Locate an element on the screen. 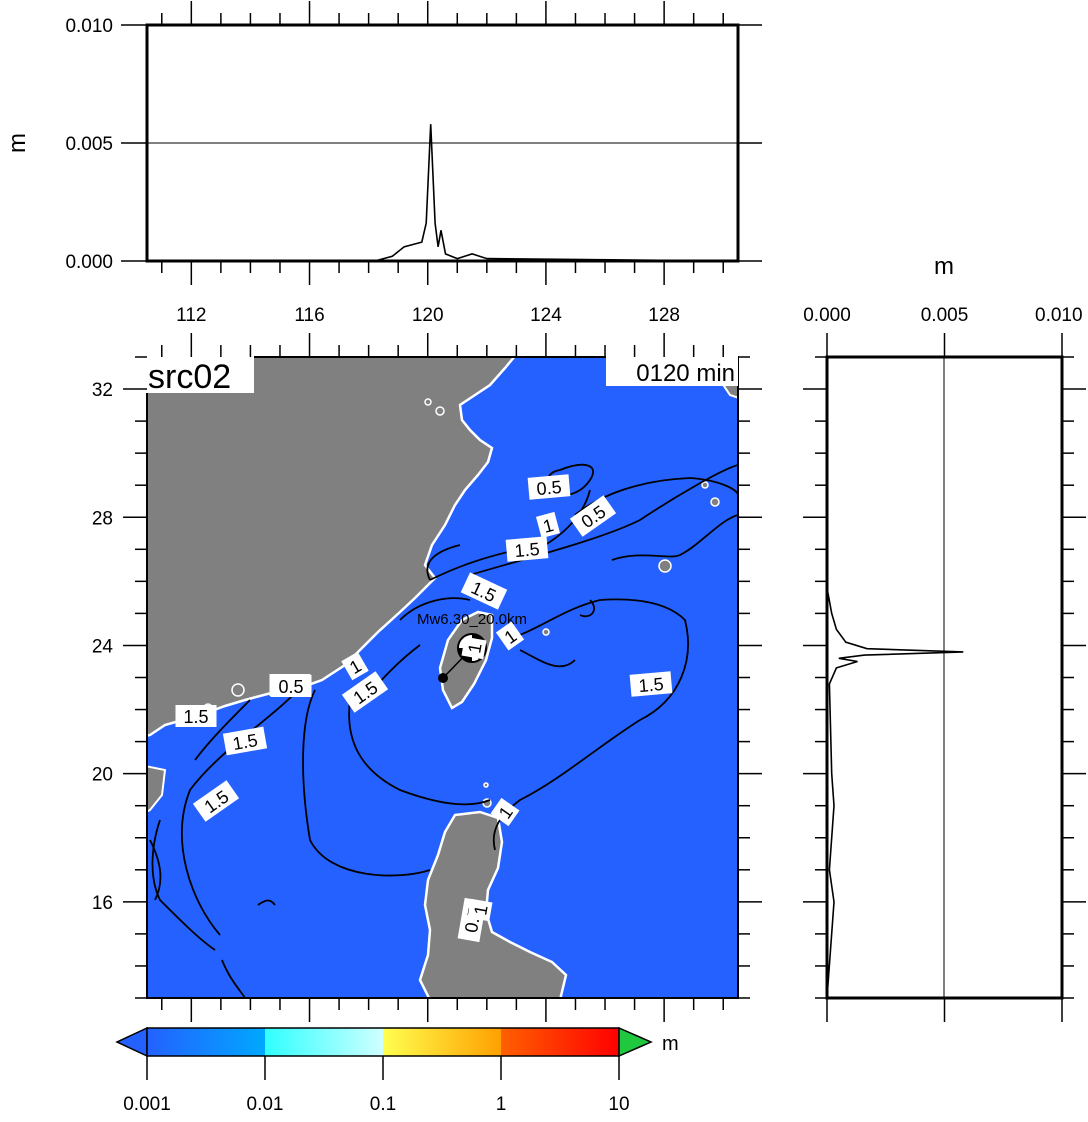  land-luzon is located at coordinates (493, 904).